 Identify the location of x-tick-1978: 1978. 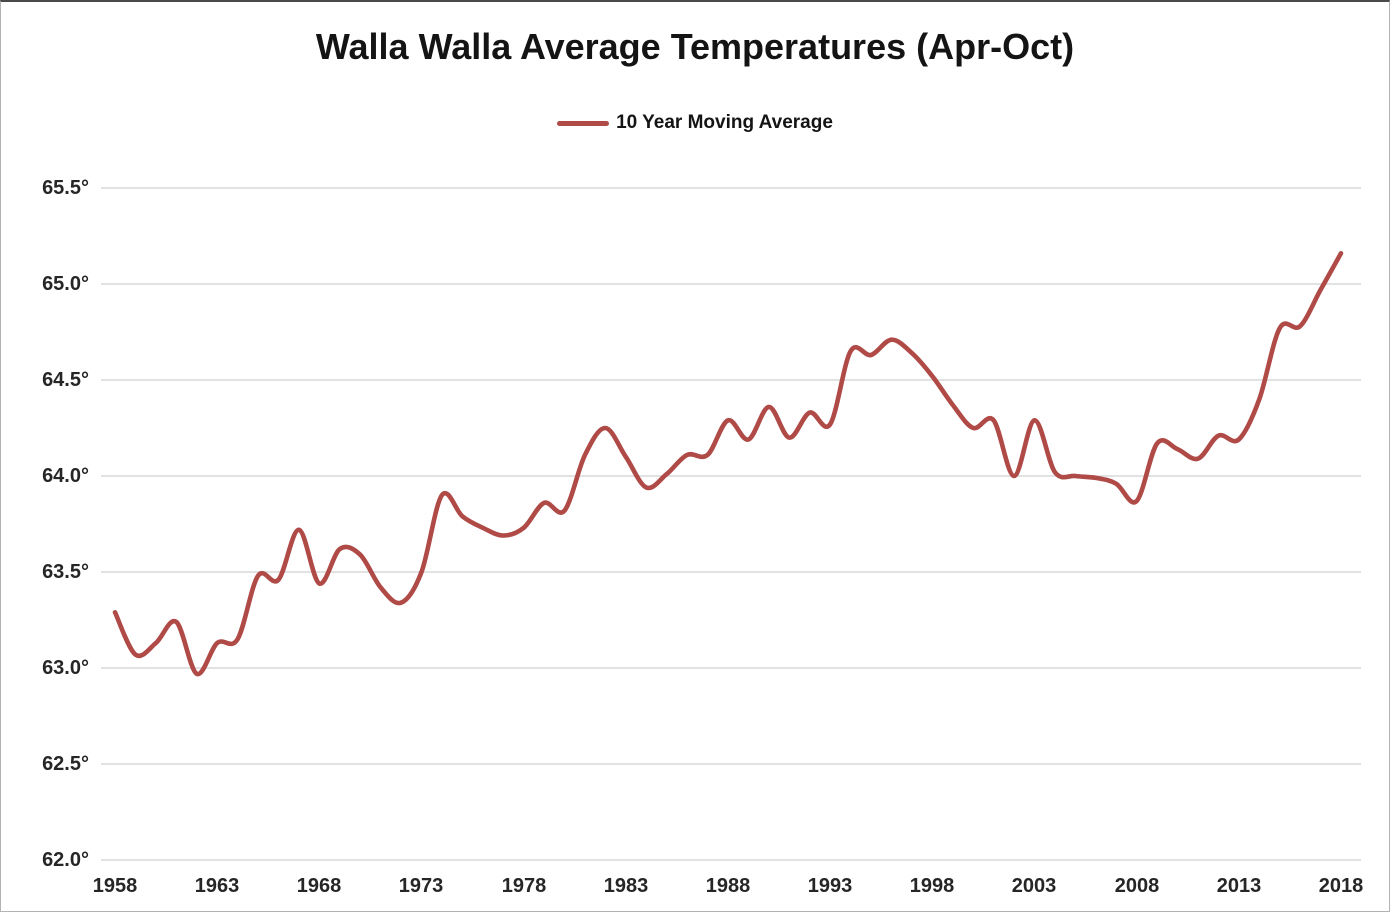
(524, 886).